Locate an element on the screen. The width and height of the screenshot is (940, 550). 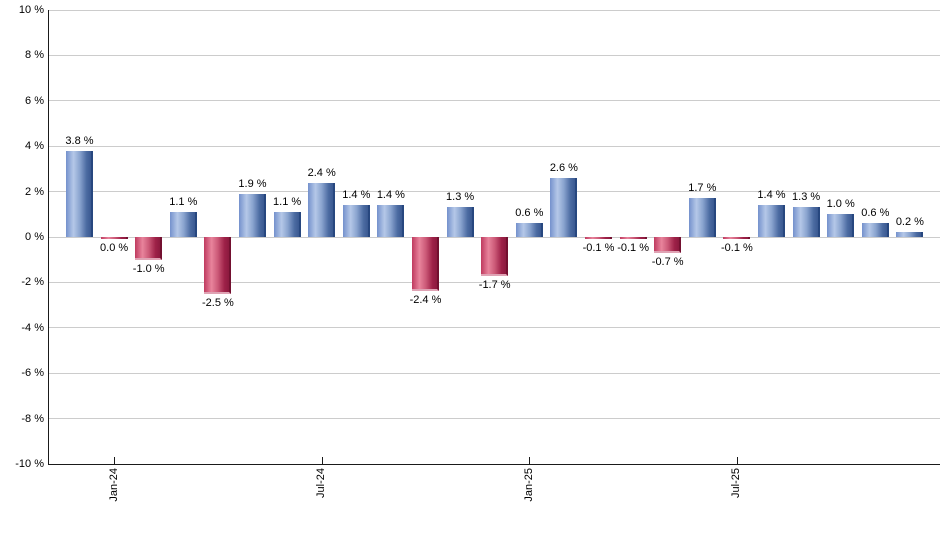
bar-value-label: 0.2 % is located at coordinates (909, 222).